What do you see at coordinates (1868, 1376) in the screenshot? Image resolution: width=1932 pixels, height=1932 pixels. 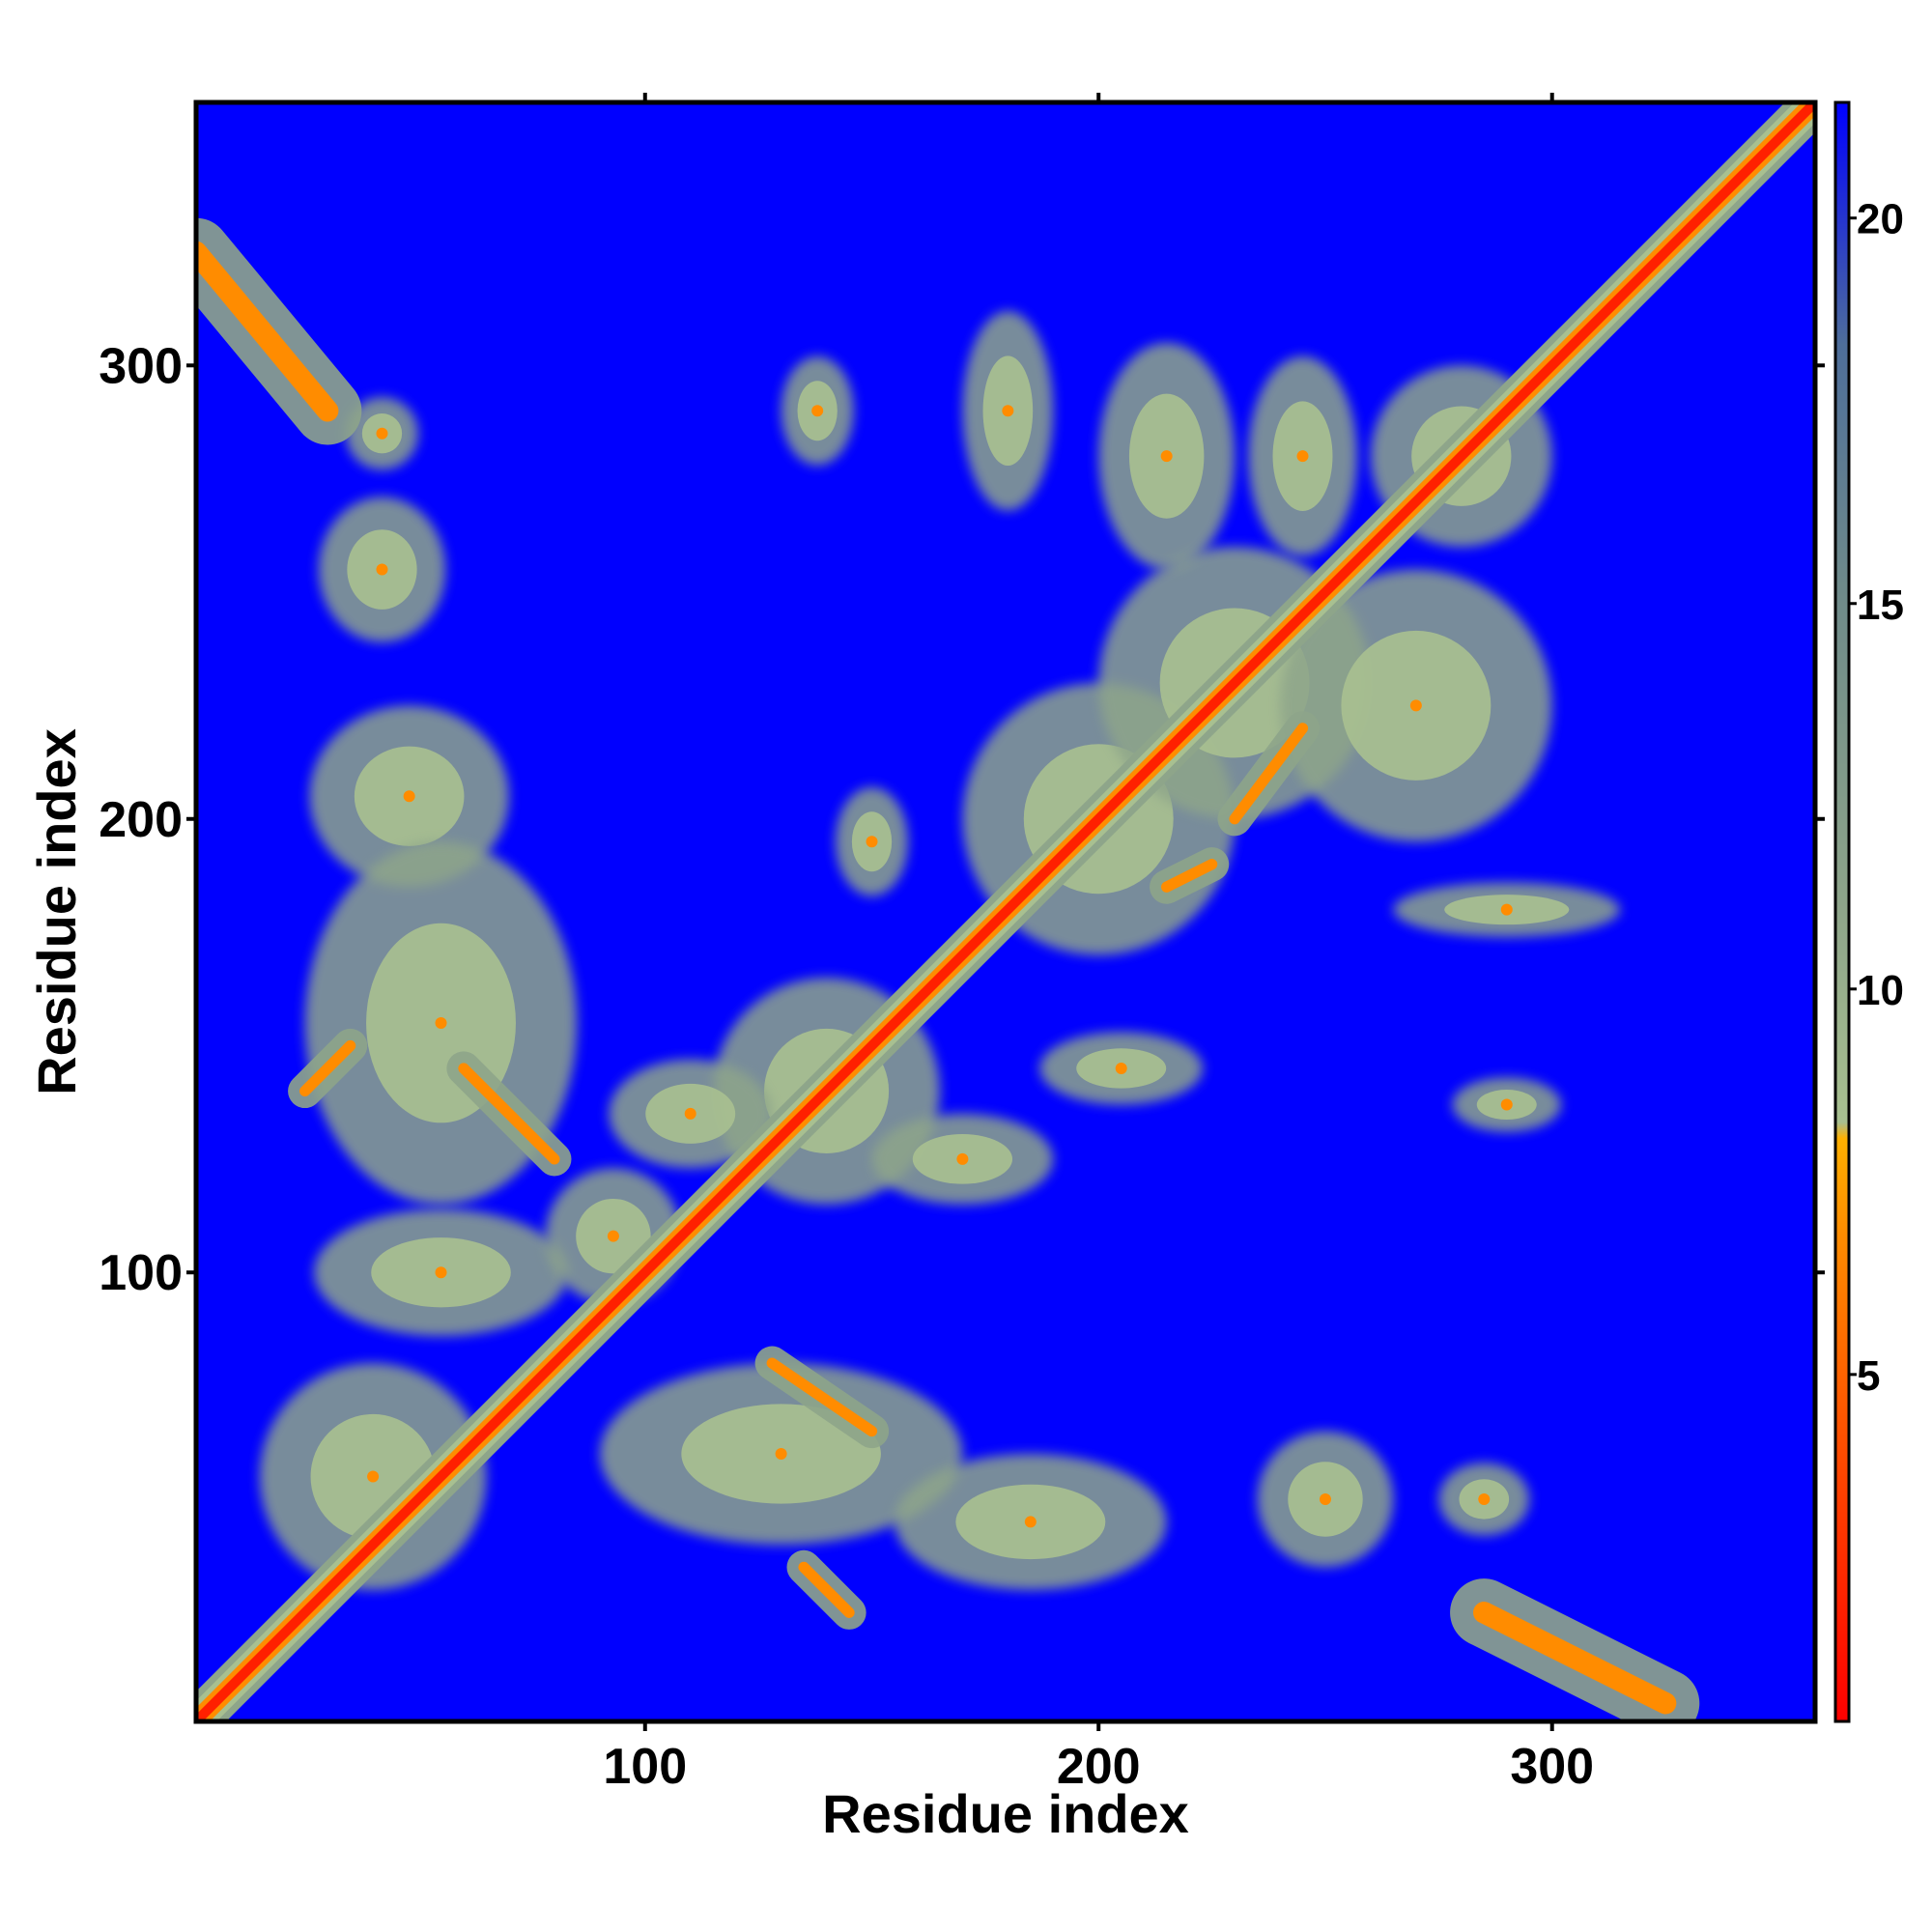 I see `colorbar-tick-label: 5` at bounding box center [1868, 1376].